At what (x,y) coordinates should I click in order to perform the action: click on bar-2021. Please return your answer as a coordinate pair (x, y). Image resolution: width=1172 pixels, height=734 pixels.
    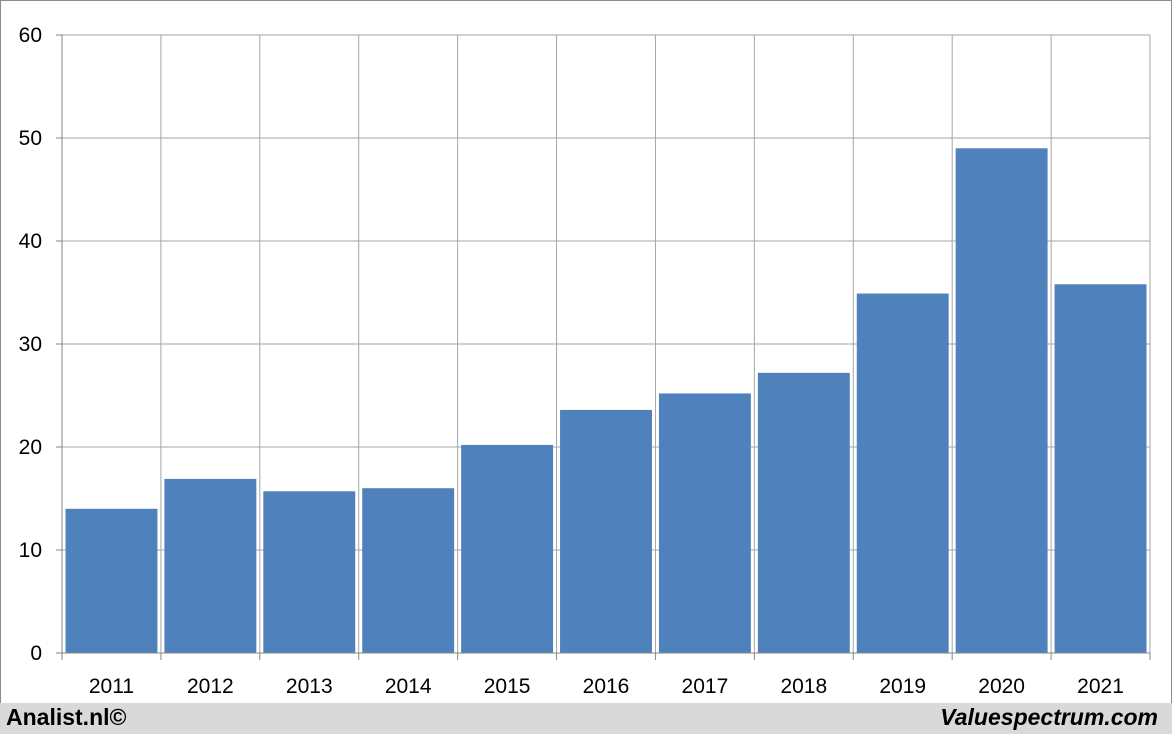
    Looking at the image, I should click on (1100, 468).